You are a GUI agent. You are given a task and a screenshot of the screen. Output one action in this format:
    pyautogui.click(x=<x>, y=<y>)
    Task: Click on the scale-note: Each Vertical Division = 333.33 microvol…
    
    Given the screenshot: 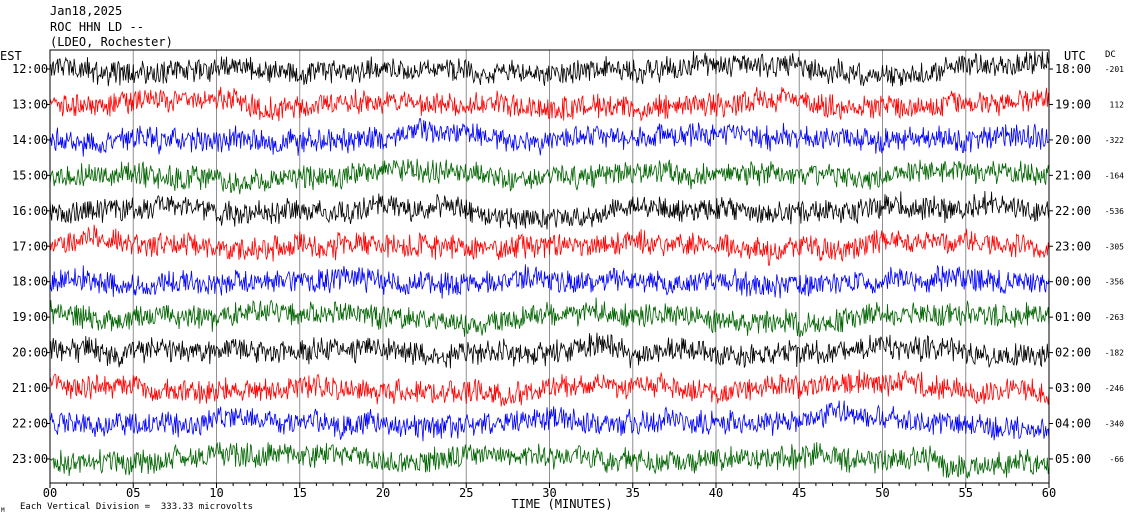 What is the action you would take?
    pyautogui.click(x=136, y=507)
    